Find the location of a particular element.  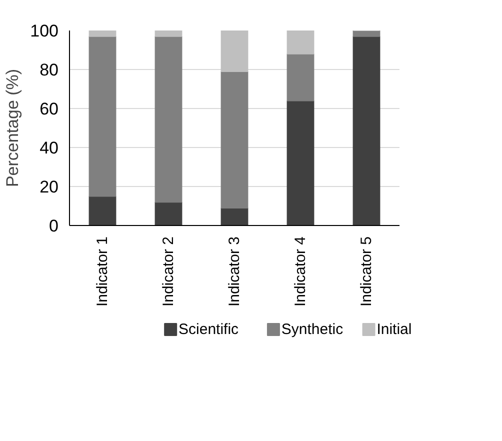

x-tick-label: Indicator 2 is located at coordinates (168, 271).